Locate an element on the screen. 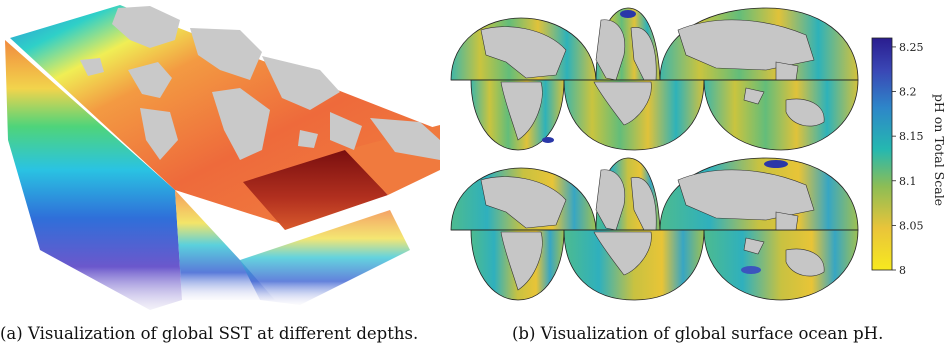  ph-colorbar-gradient is located at coordinates (882, 154).